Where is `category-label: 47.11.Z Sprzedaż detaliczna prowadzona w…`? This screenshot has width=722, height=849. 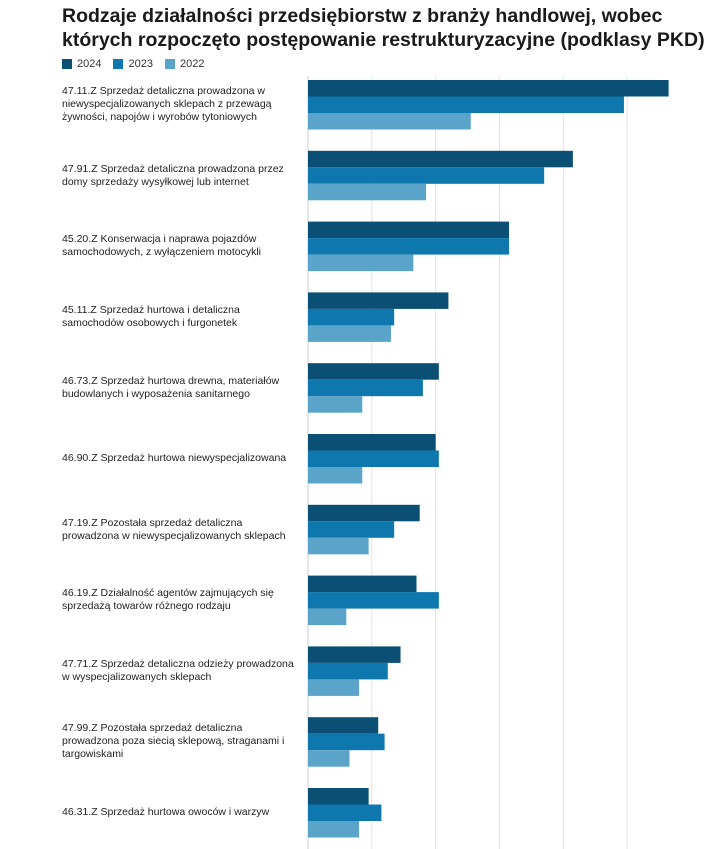 category-label: 47.11.Z Sprzedaż detaliczna prowadzona w… is located at coordinates (167, 104).